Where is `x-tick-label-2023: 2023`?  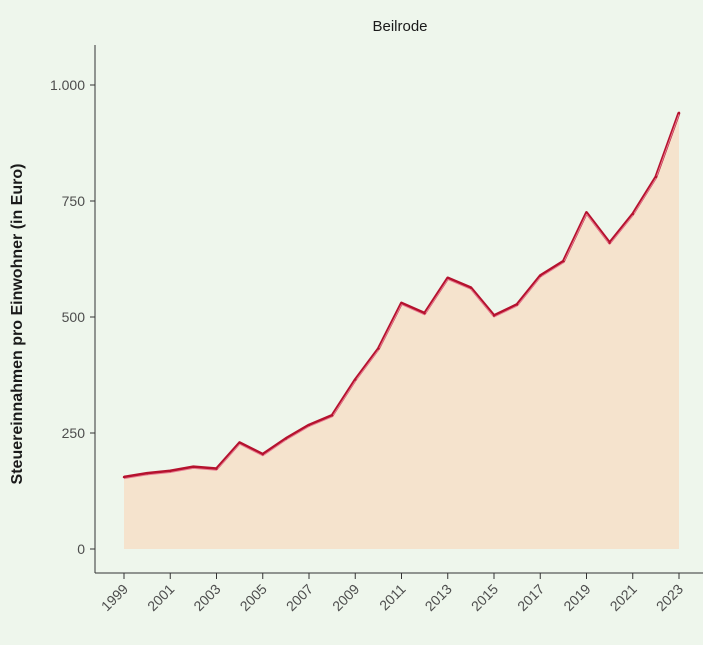
x-tick-label-2023: 2023 is located at coordinates (669, 597).